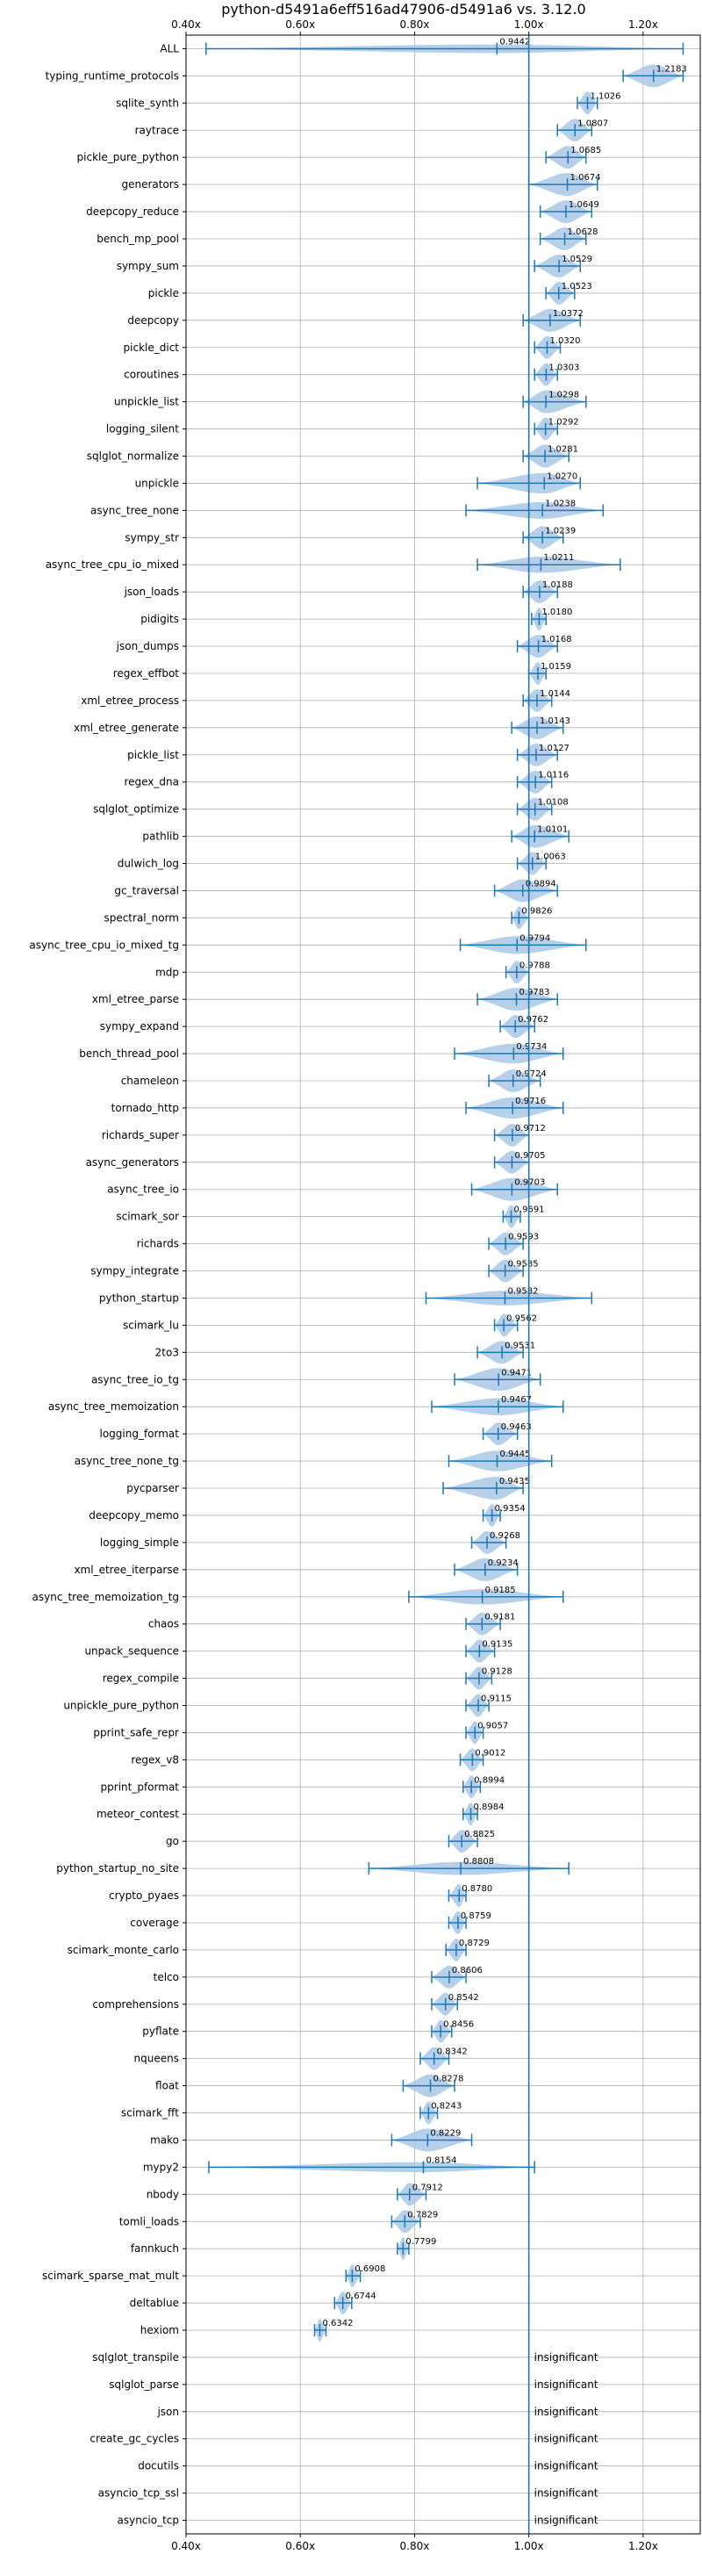 The image size is (702, 2576). What do you see at coordinates (505, 1536) in the screenshot?
I see `value-label-logging_simple: 0.9268` at bounding box center [505, 1536].